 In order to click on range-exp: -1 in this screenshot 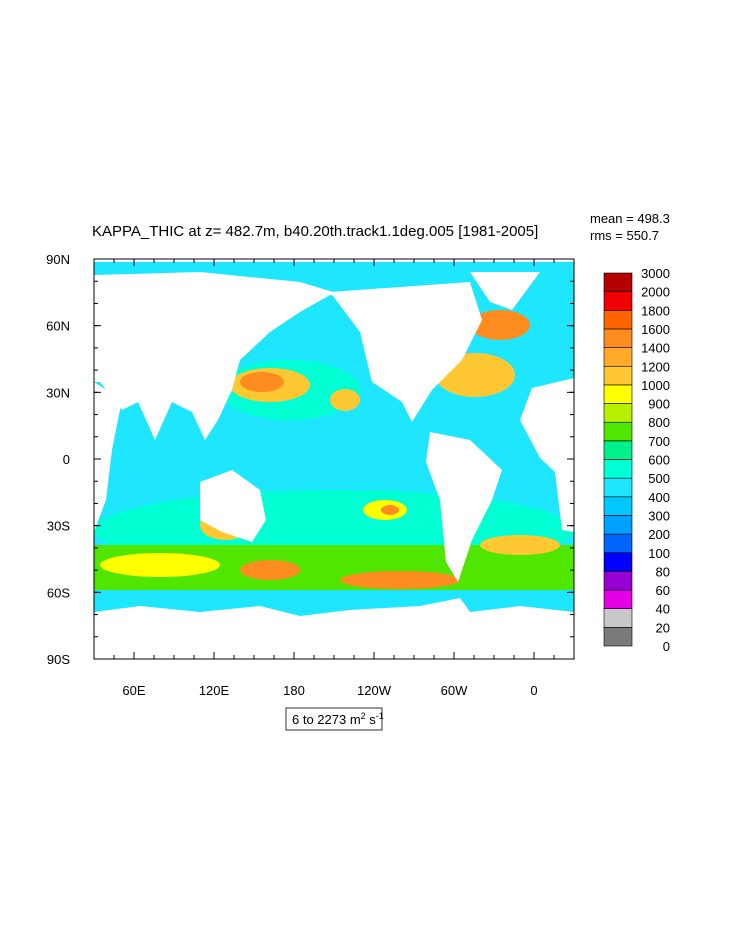, I will do `click(380, 716)`.